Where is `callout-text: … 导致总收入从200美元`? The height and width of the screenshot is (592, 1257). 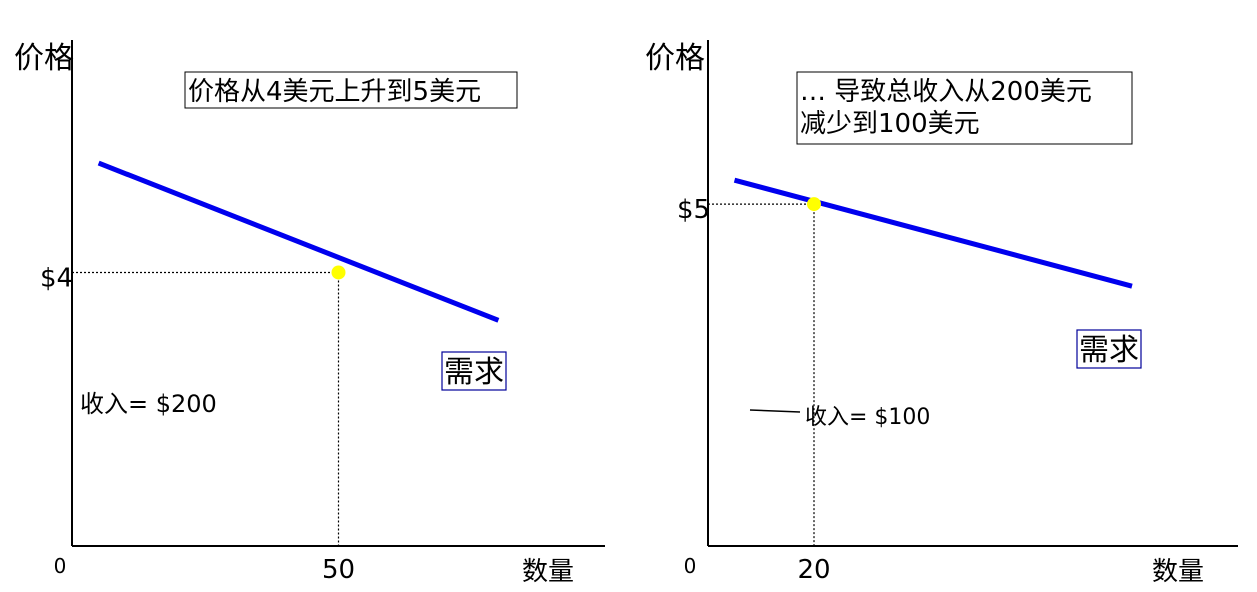
callout-text: … 导致总收入从200美元 is located at coordinates (946, 92).